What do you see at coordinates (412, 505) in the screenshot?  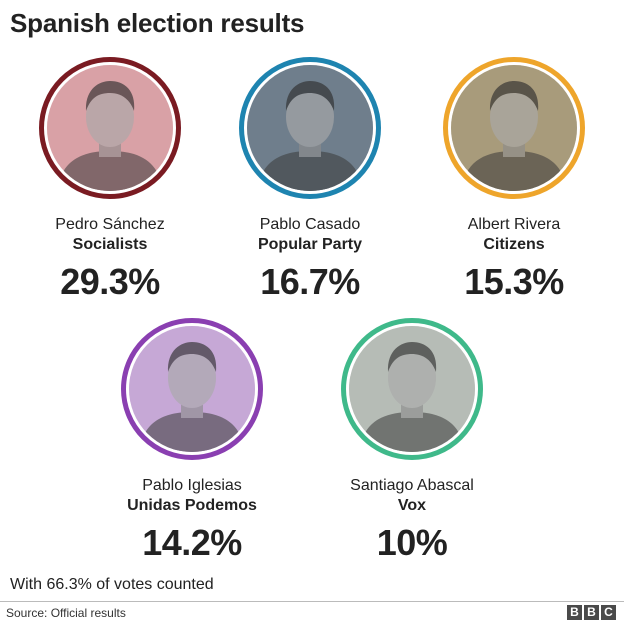 I see `party-name: Vox` at bounding box center [412, 505].